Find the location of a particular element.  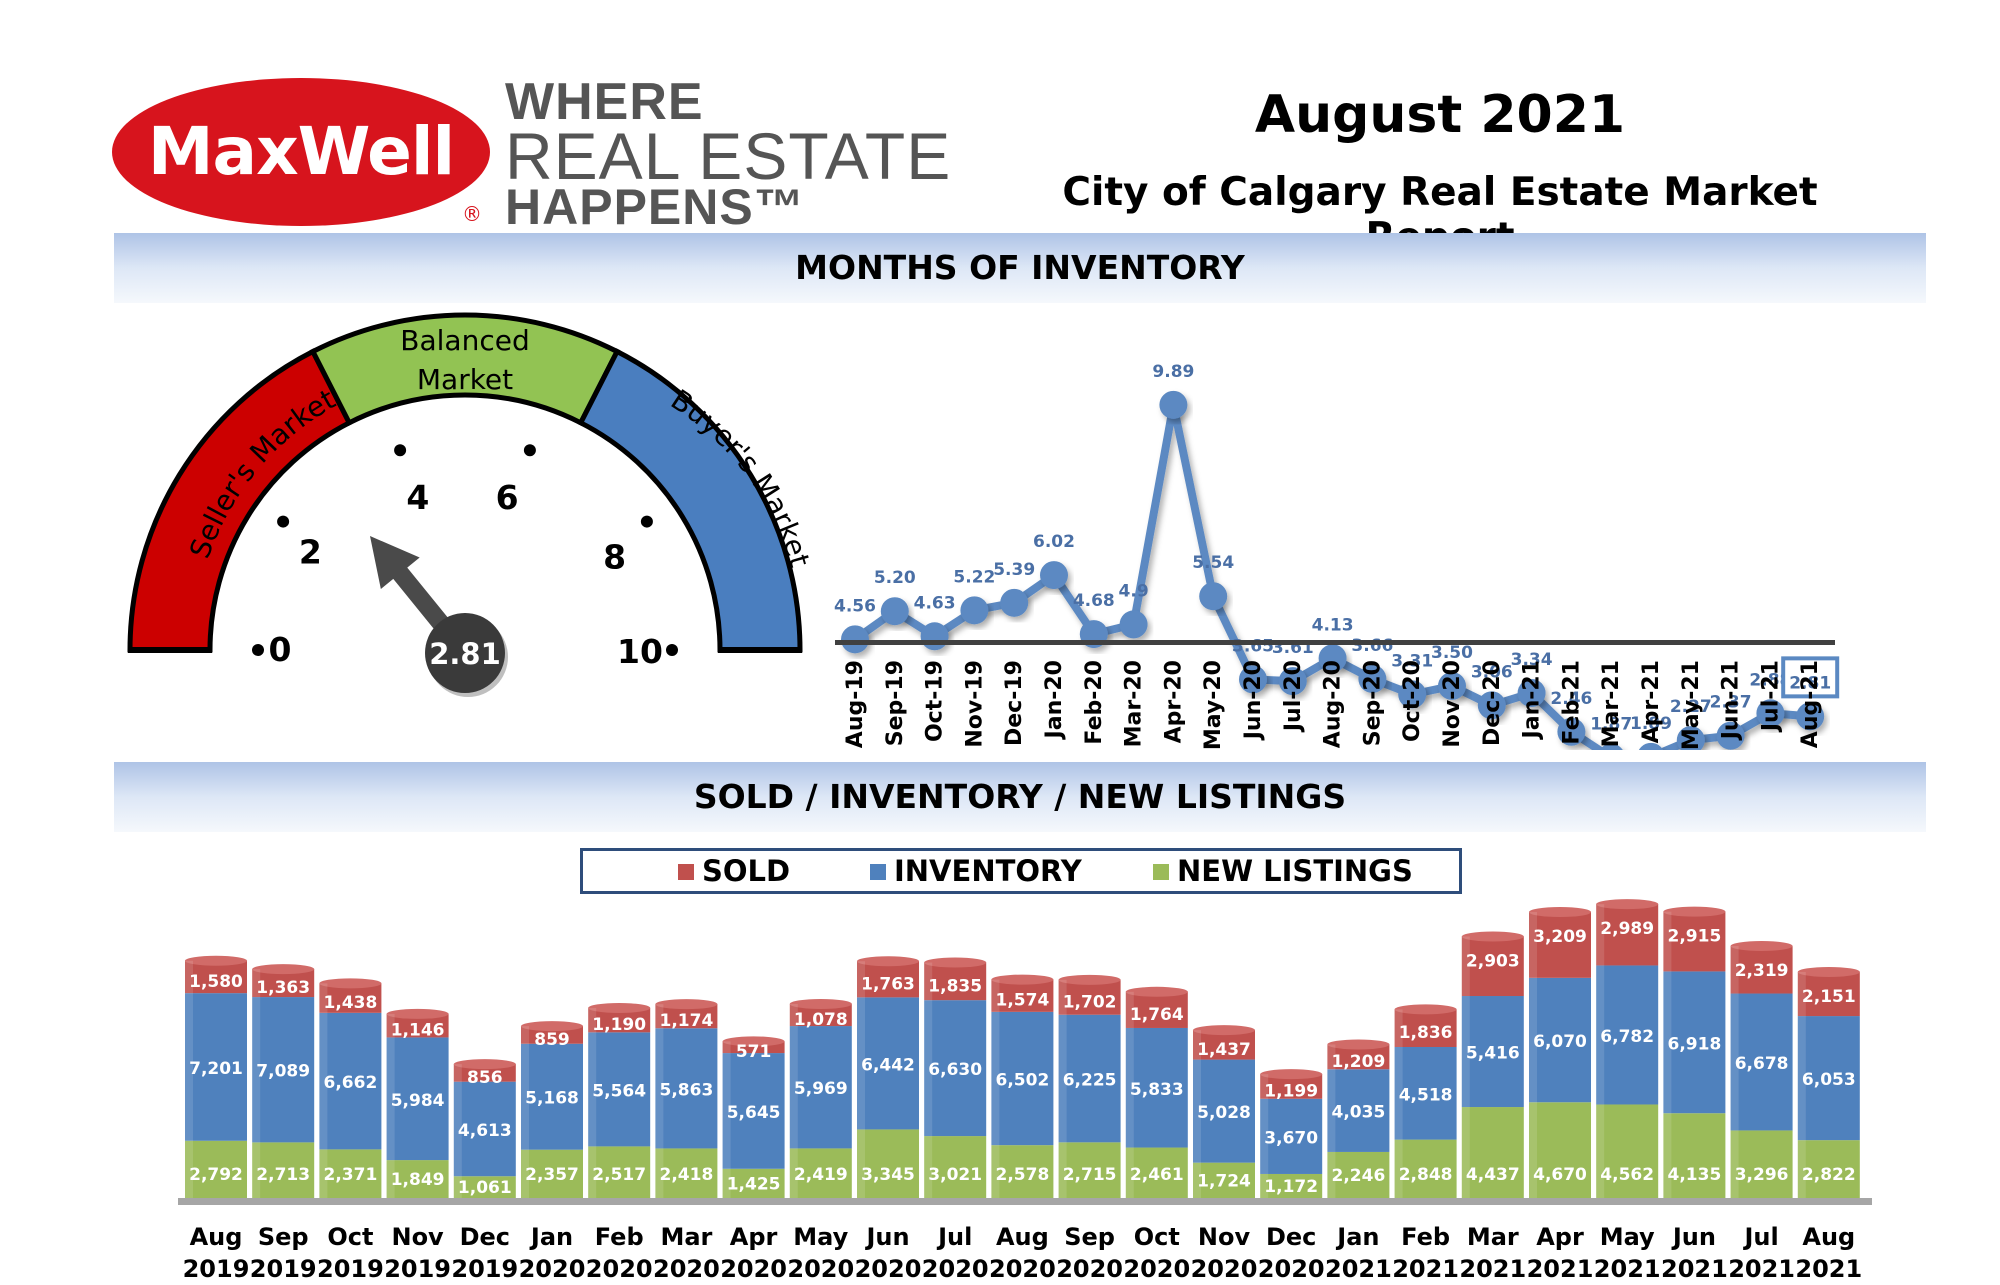

bar-highlight-oct-2019 is located at coordinates (323, 1090).